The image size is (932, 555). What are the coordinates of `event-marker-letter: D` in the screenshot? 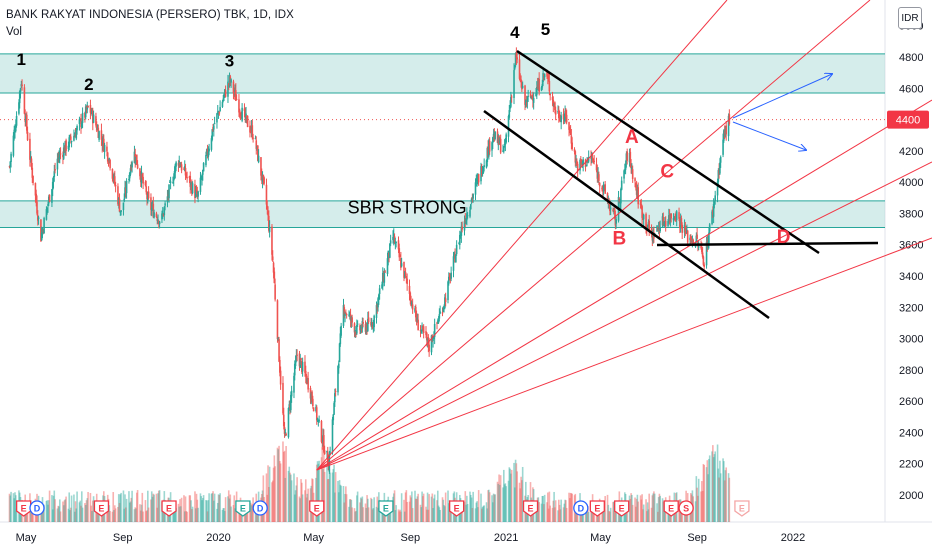 It's located at (37, 509).